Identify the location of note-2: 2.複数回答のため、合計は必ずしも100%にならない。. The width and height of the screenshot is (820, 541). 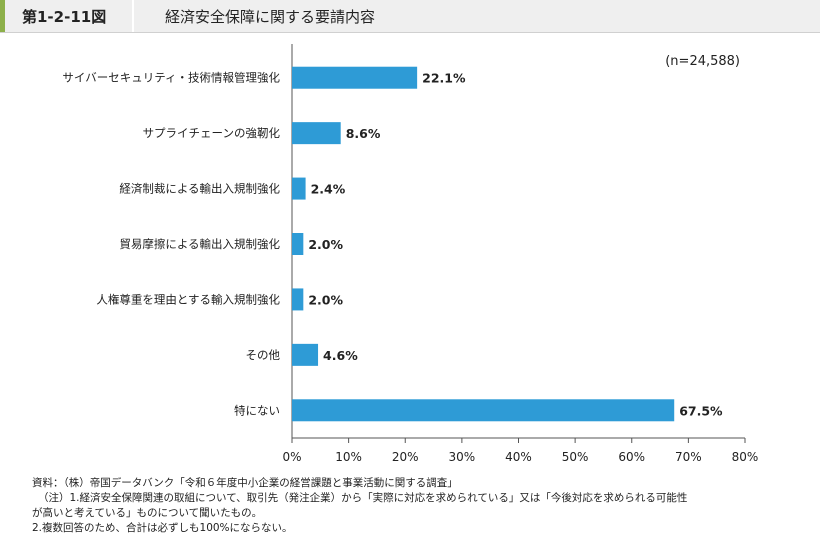
(162, 528).